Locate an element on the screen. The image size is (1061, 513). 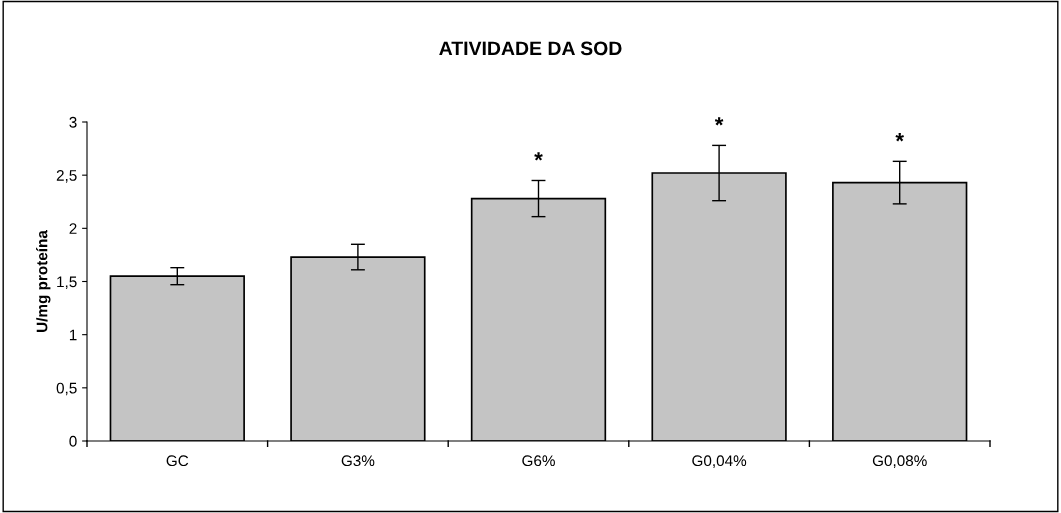
y-tick-label: 2 is located at coordinates (73, 228).